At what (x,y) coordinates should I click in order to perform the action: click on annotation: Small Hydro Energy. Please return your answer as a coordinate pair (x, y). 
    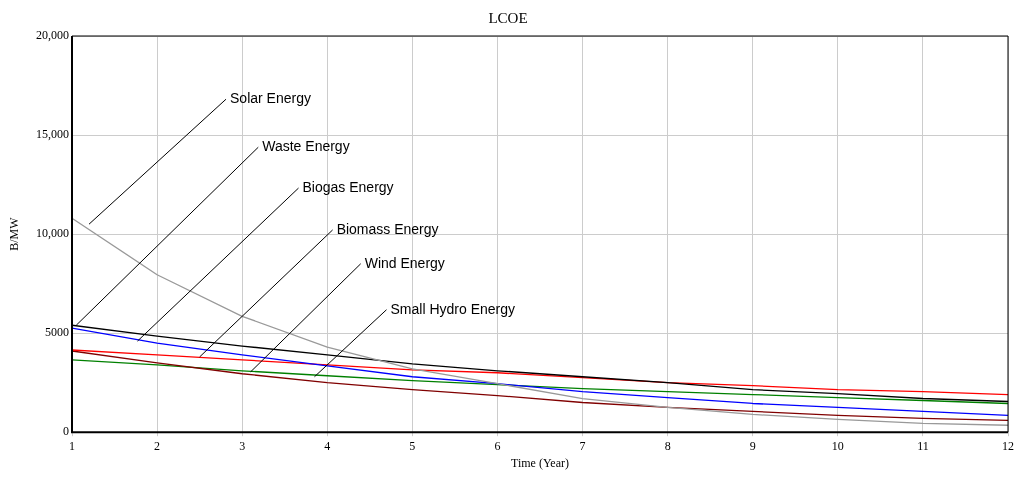
    Looking at the image, I should click on (453, 308).